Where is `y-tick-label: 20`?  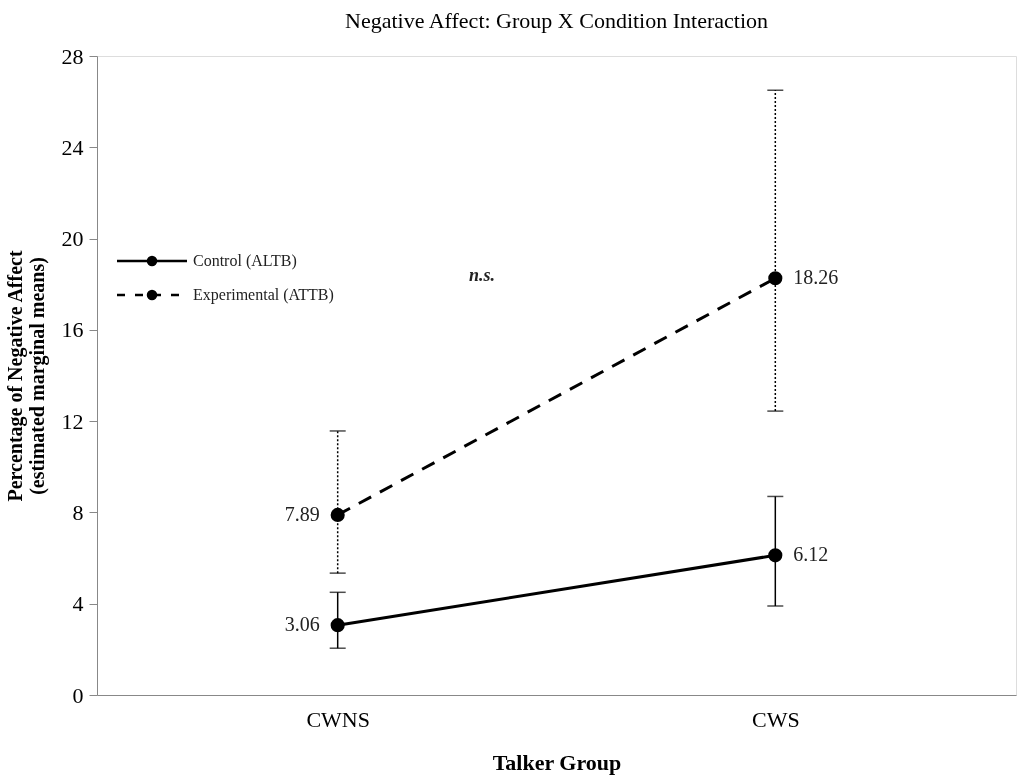
y-tick-label: 20 is located at coordinates (72, 239).